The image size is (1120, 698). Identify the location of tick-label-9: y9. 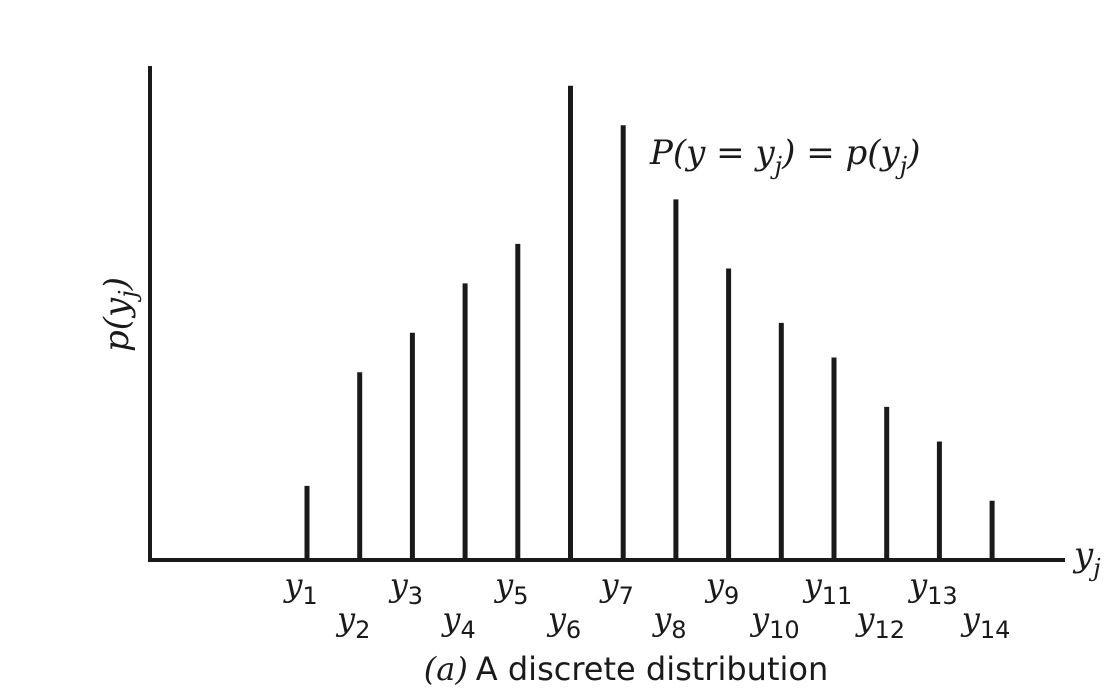
(721, 588).